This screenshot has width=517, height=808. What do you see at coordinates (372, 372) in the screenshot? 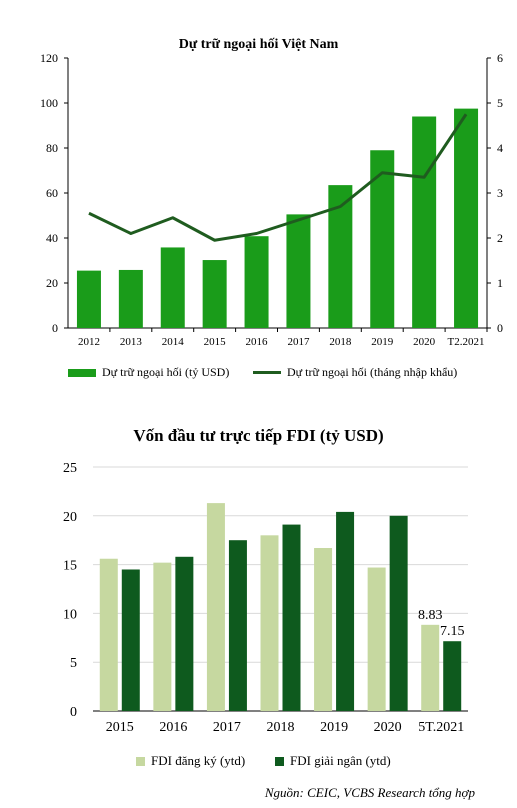
I see `legend-label-line: Dự trữ ngoại hối (tháng nhập khẩu)` at bounding box center [372, 372].